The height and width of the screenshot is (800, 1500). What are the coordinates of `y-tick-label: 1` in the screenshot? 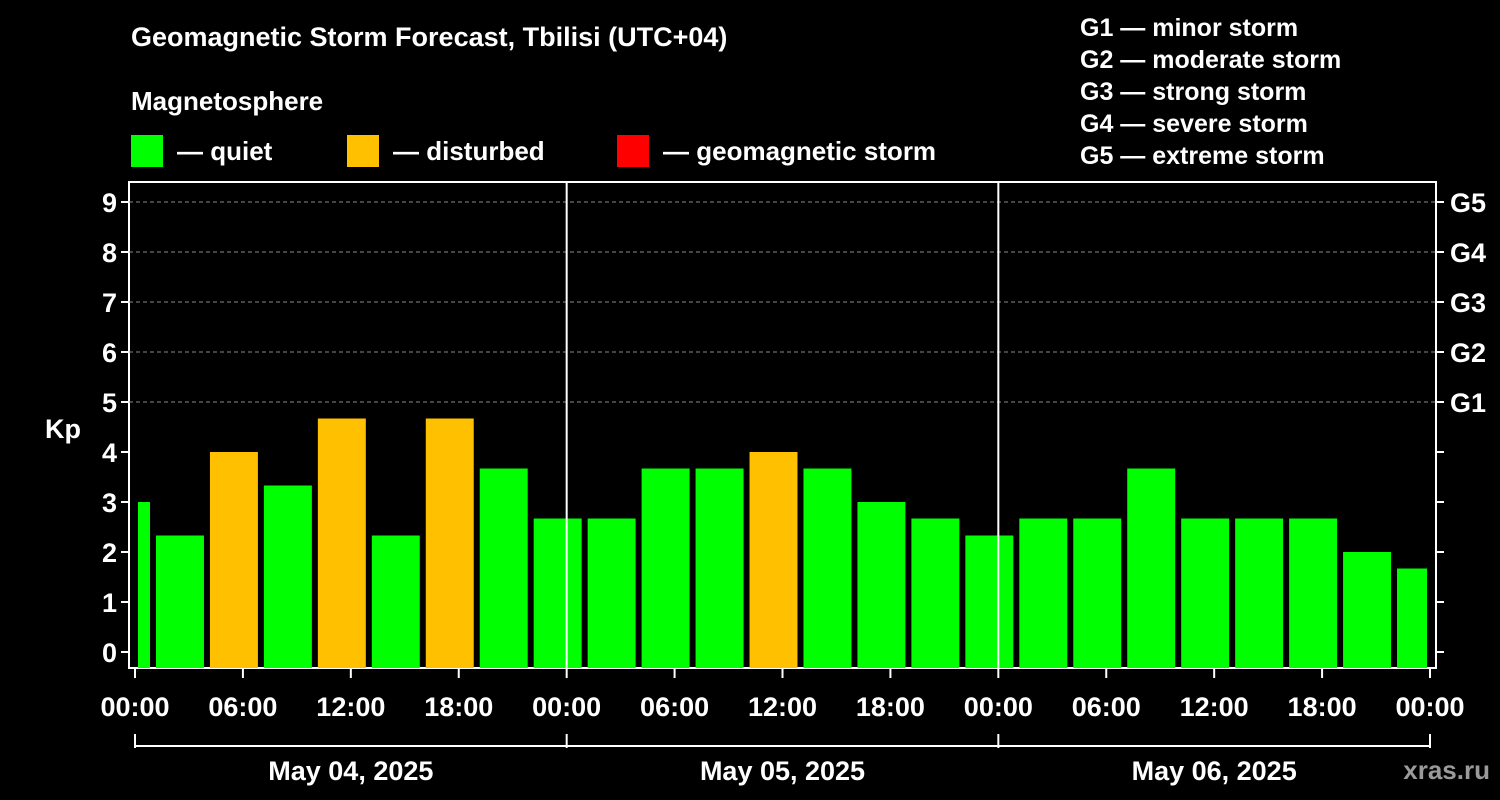 It's located at (109, 603).